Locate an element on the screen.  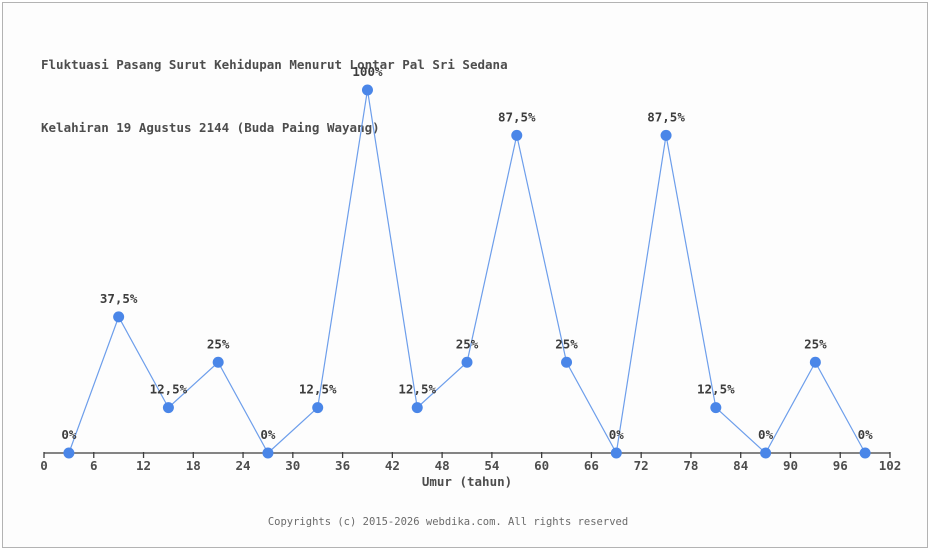
x-axis-tick-label: 42 is located at coordinates (392, 465).